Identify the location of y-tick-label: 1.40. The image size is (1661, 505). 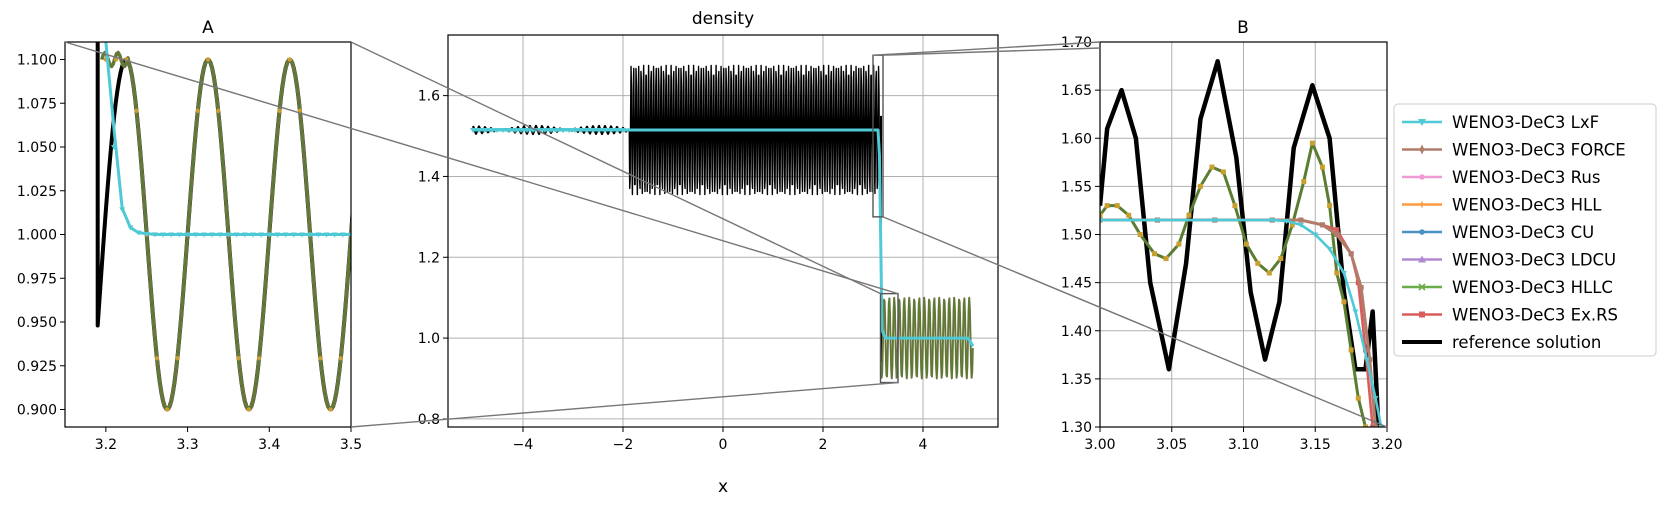
(1076, 332).